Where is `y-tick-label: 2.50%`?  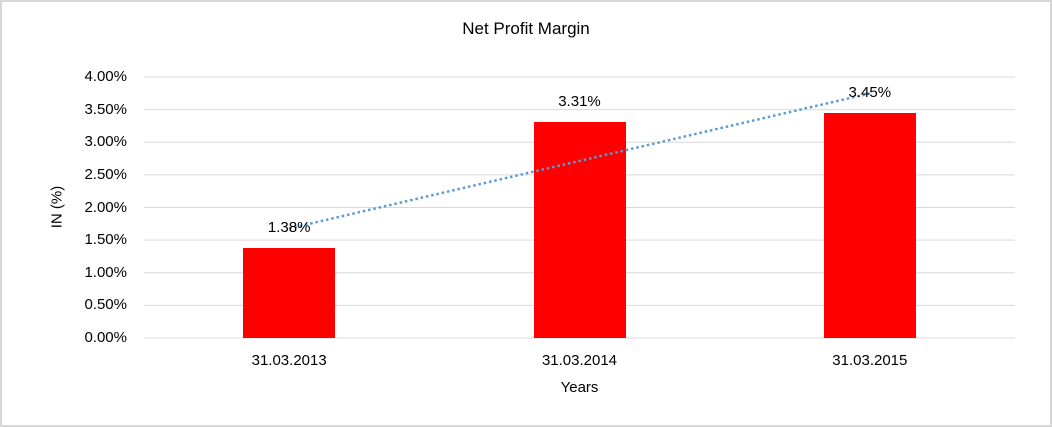
y-tick-label: 2.50% is located at coordinates (105, 174).